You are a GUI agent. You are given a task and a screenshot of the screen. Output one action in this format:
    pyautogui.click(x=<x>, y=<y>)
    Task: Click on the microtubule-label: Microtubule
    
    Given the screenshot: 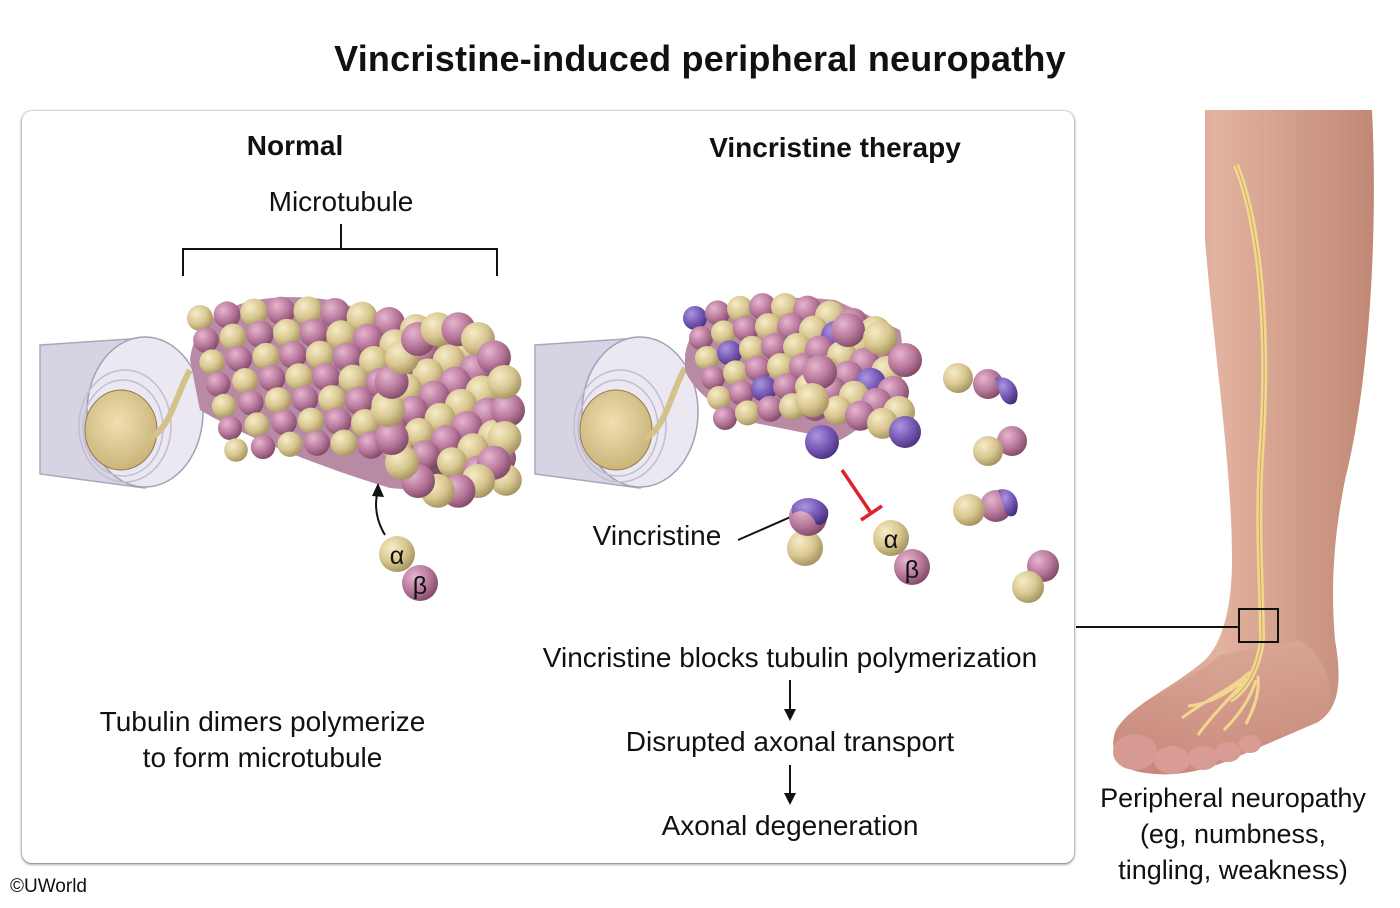 What is the action you would take?
    pyautogui.click(x=341, y=201)
    